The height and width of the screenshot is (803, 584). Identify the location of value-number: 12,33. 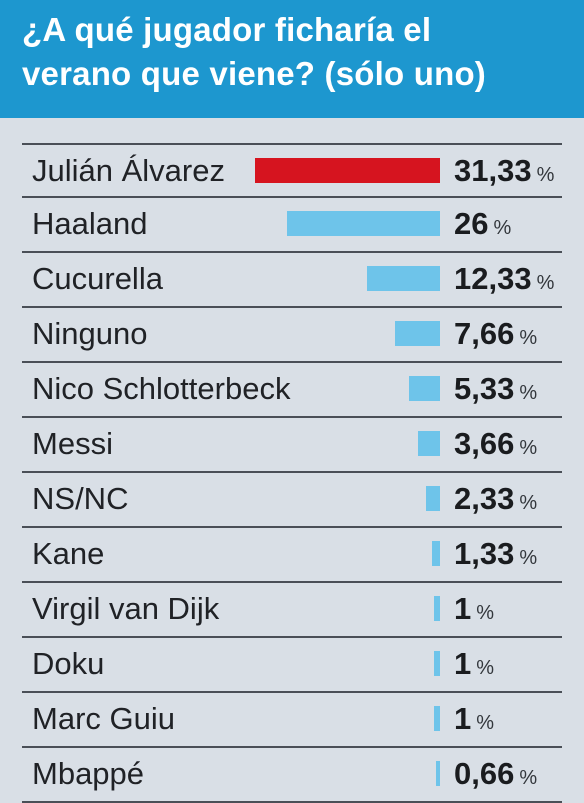
(493, 278).